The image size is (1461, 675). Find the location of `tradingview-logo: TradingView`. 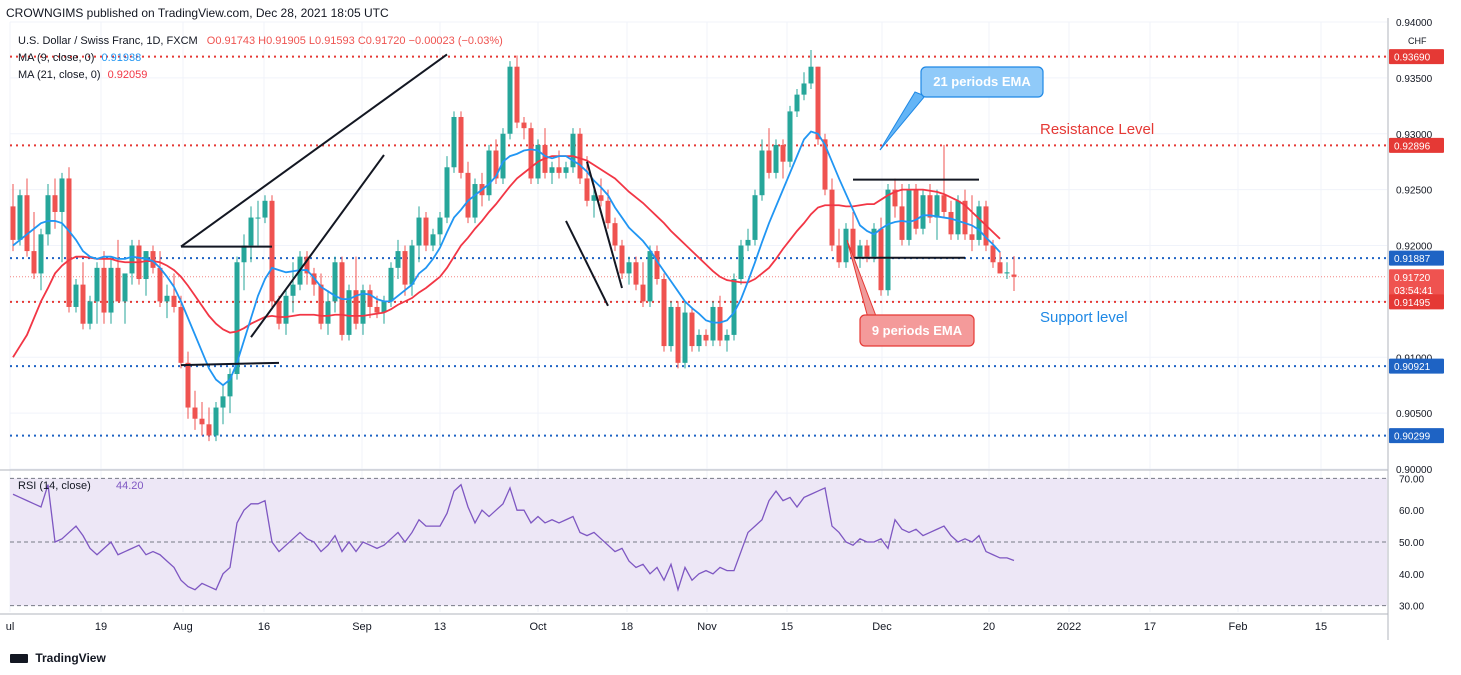

tradingview-logo: TradingView is located at coordinates (58, 658).